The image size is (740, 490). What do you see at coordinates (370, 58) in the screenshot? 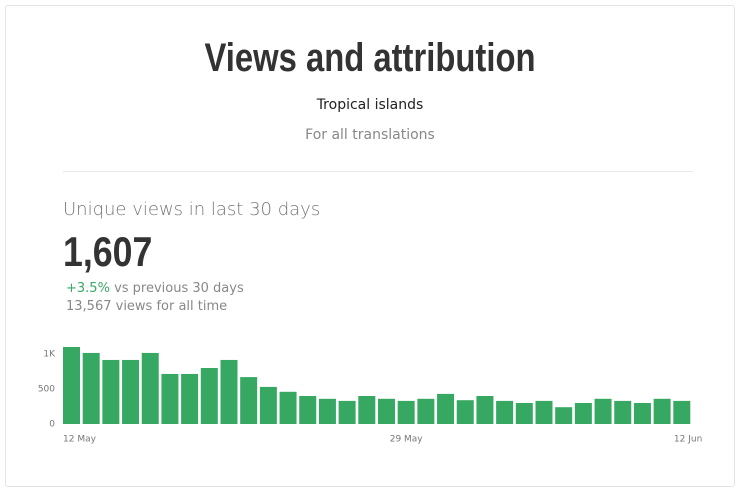
I see `title: Views and attribution` at bounding box center [370, 58].